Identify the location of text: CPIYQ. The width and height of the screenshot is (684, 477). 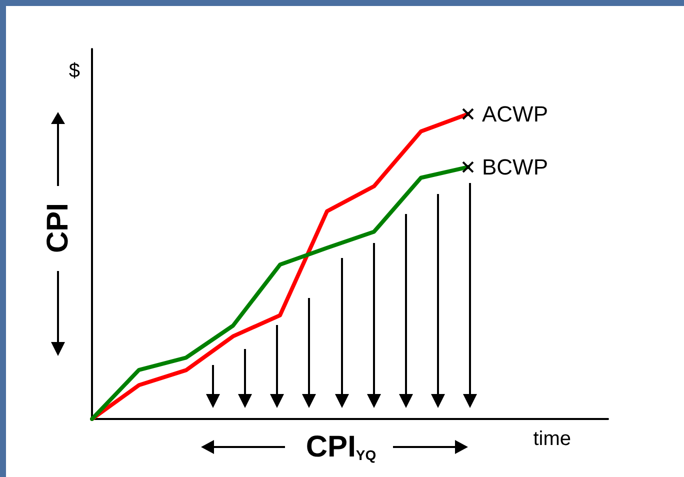
(341, 447).